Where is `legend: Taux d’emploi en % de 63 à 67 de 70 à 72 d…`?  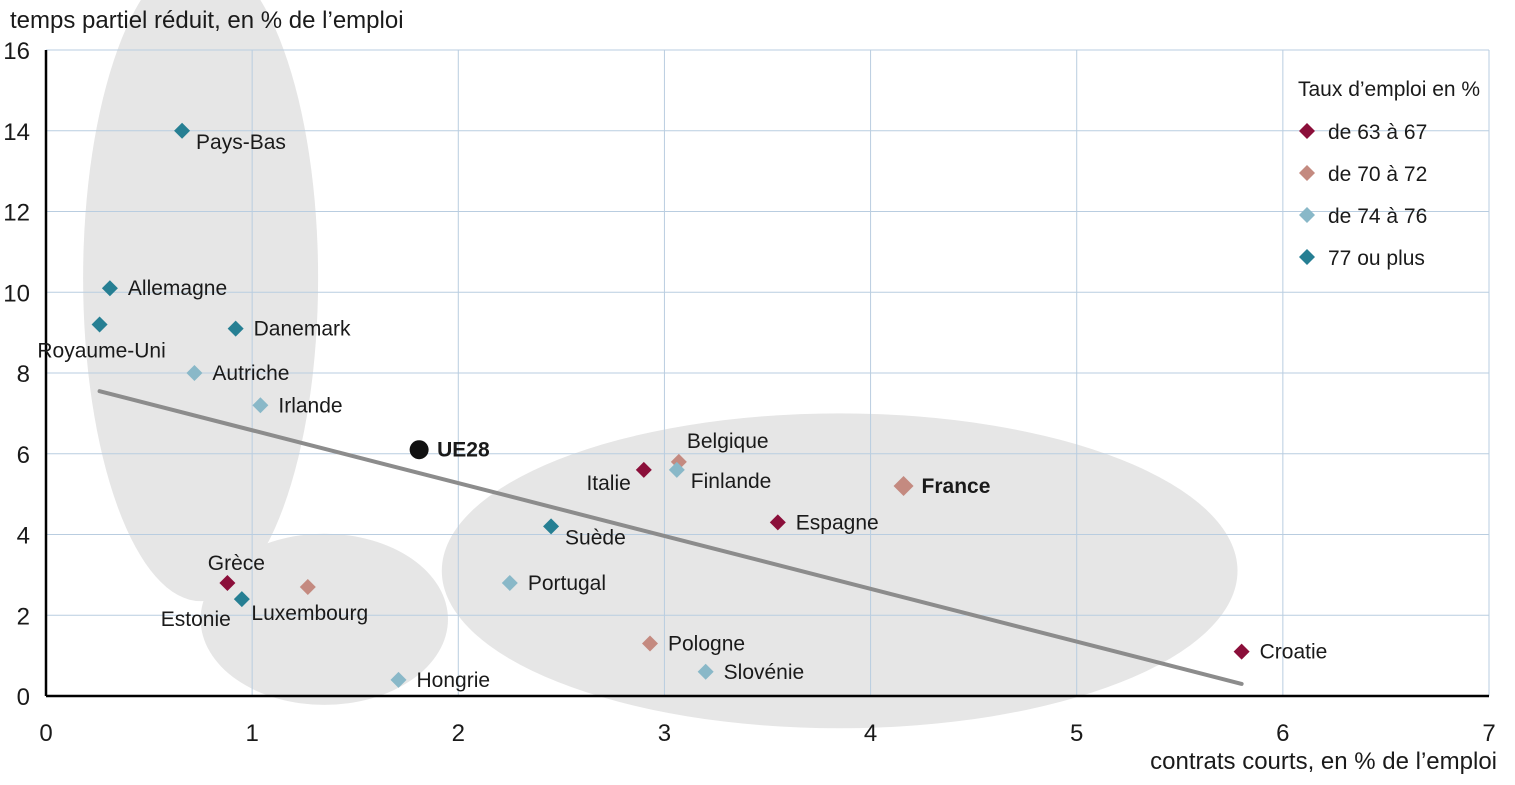 legend: Taux d’emploi en % de 63 à 67 de 70 à 72 d… is located at coordinates (1389, 174).